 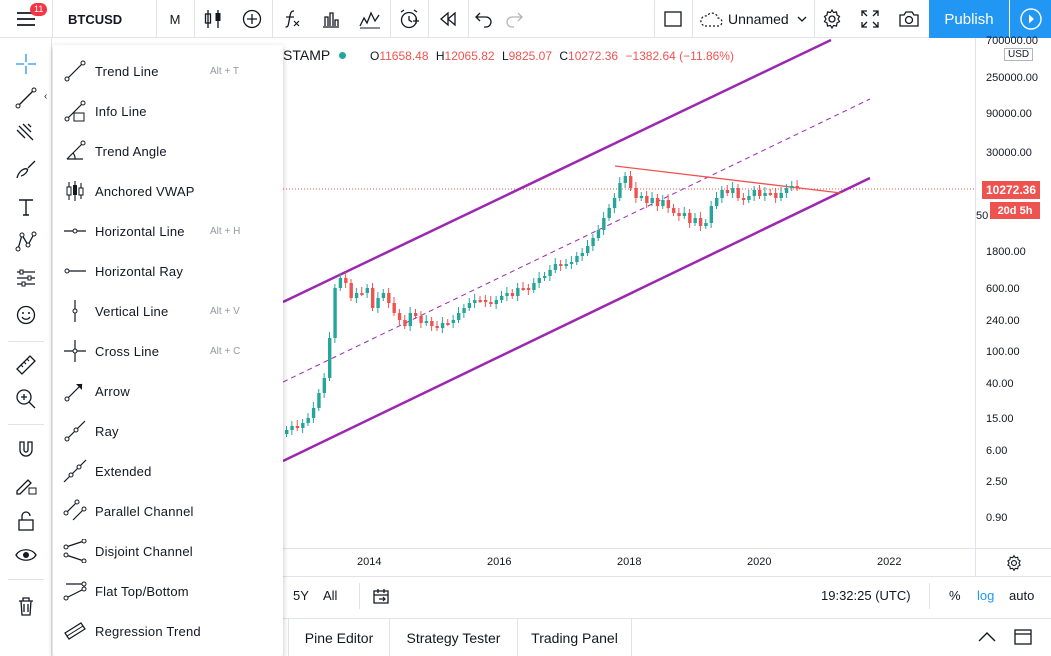 What do you see at coordinates (1023, 637) in the screenshot?
I see `window-icon` at bounding box center [1023, 637].